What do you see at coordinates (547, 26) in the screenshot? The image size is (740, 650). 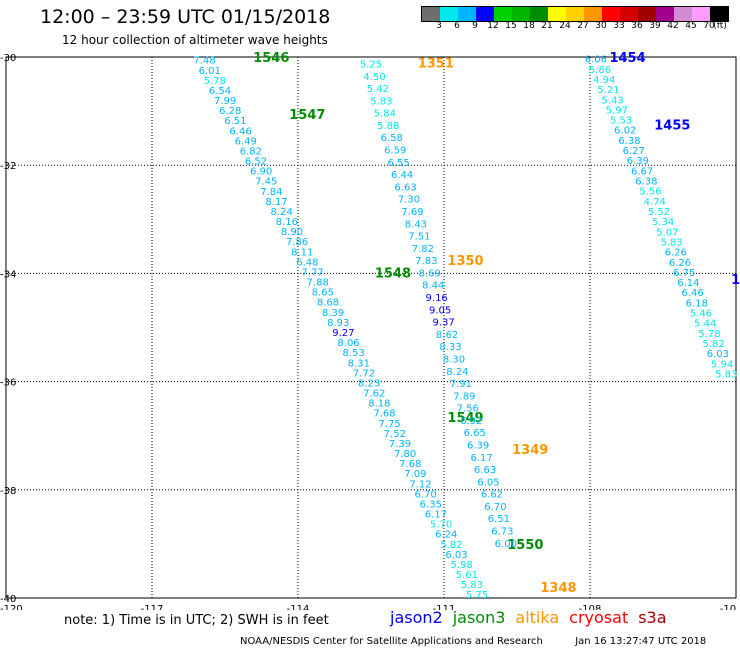 I see `legend-label: 21` at bounding box center [547, 26].